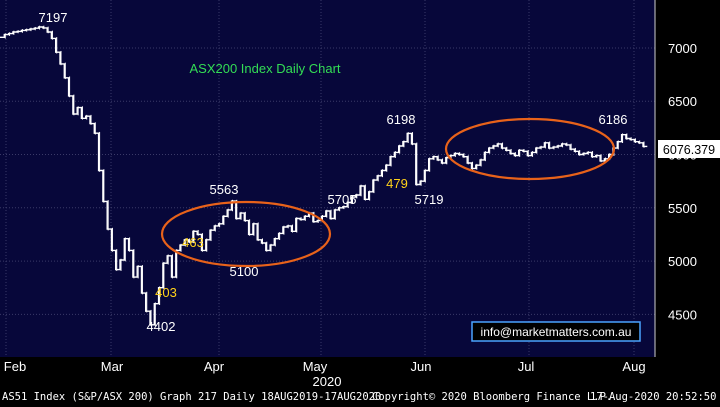 The width and height of the screenshot is (720, 407). Describe the element at coordinates (526, 366) in the screenshot. I see `x-tick-label: Jul` at that location.